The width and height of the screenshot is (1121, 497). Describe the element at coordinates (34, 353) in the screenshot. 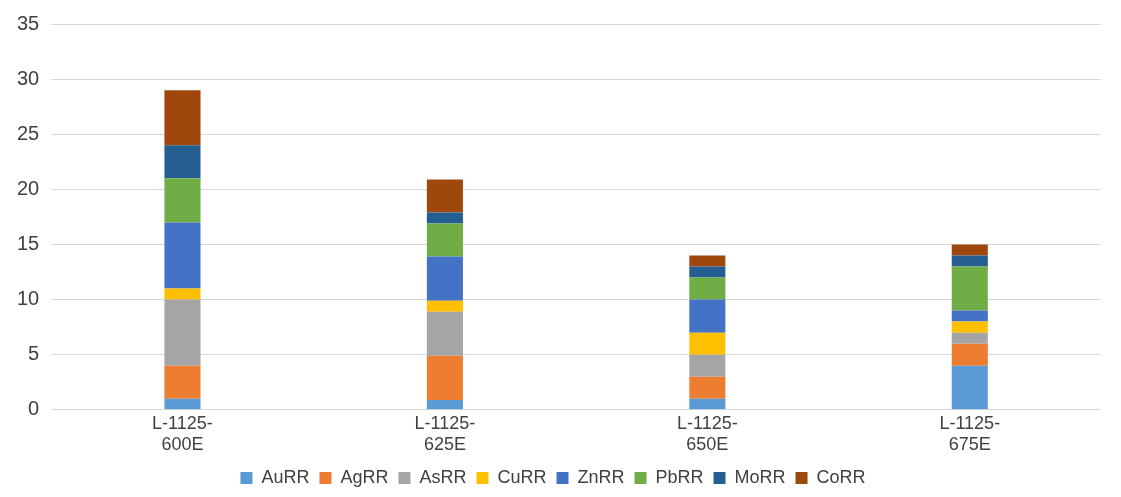

I see `y-tick-label: 5` at that location.